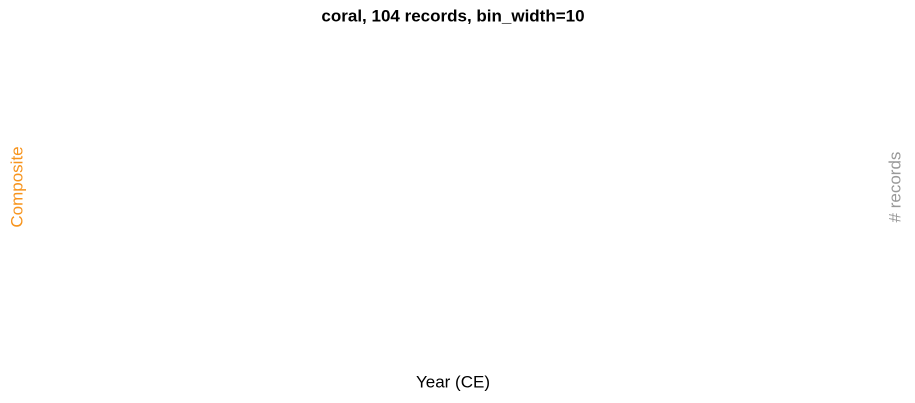 Image resolution: width=915 pixels, height=403 pixels. What do you see at coordinates (894, 187) in the screenshot?
I see `y2-axis-label: # records` at bounding box center [894, 187].